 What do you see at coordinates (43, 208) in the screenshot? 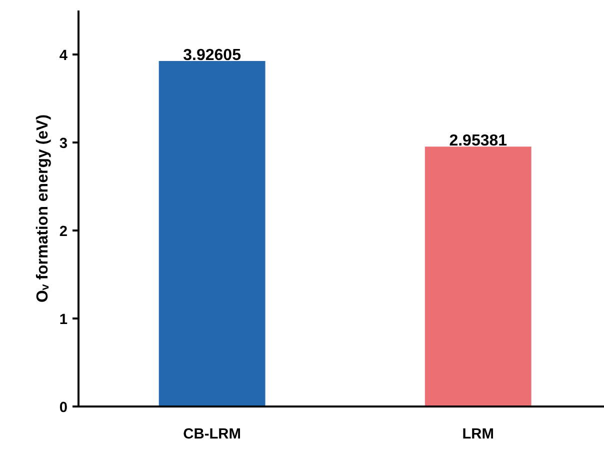
I see `y-axis-title: Oᵥ formation energy (eV)` at bounding box center [43, 208].